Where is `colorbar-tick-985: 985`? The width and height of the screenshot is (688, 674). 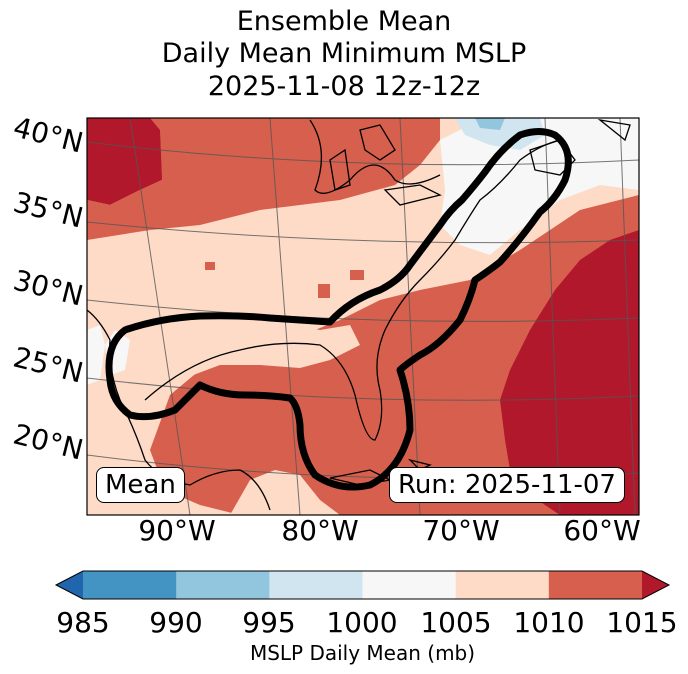 colorbar-tick-985: 985 is located at coordinates (83, 622).